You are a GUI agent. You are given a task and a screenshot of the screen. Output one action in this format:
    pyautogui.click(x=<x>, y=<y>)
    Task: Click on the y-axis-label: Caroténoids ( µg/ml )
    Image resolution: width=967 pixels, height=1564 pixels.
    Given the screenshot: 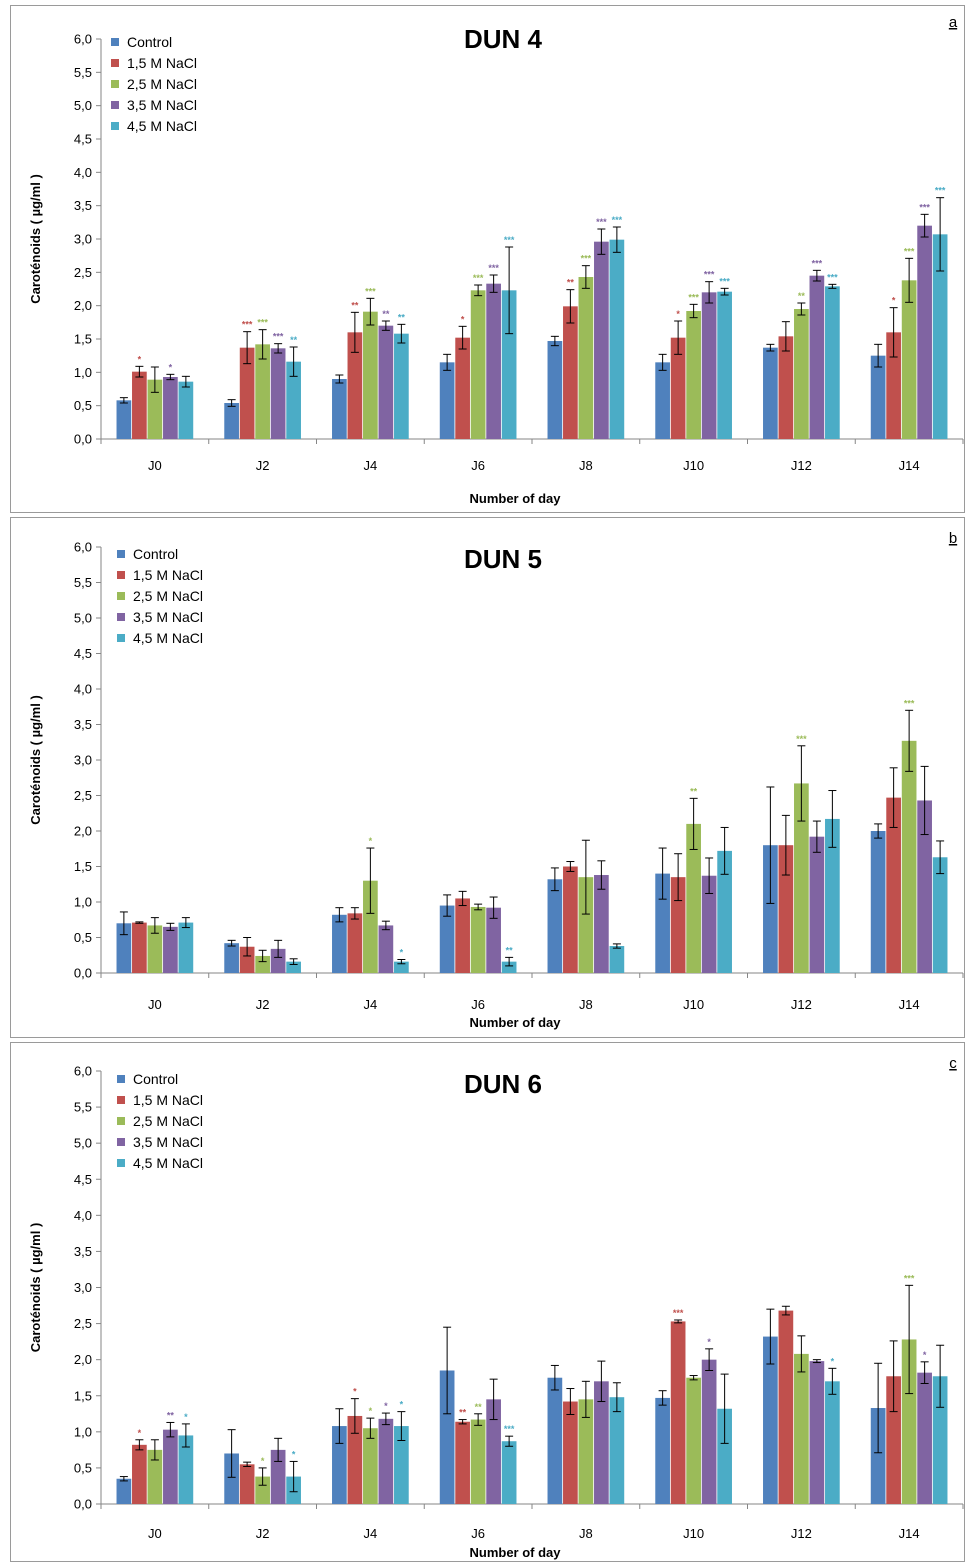 What is the action you would take?
    pyautogui.click(x=35, y=1288)
    